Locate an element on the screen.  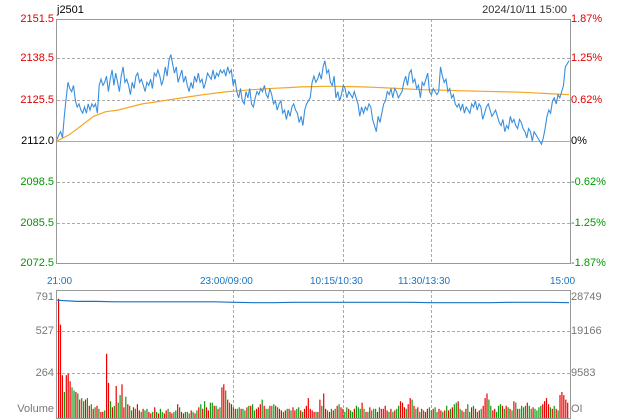
percent-tick-label: -0.62% is located at coordinates (588, 182).